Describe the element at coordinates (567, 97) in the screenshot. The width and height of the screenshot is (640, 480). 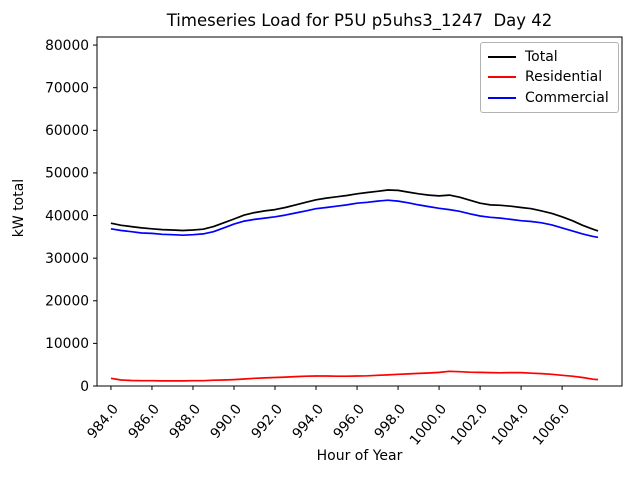
I see `legend-label: Commercial` at that location.